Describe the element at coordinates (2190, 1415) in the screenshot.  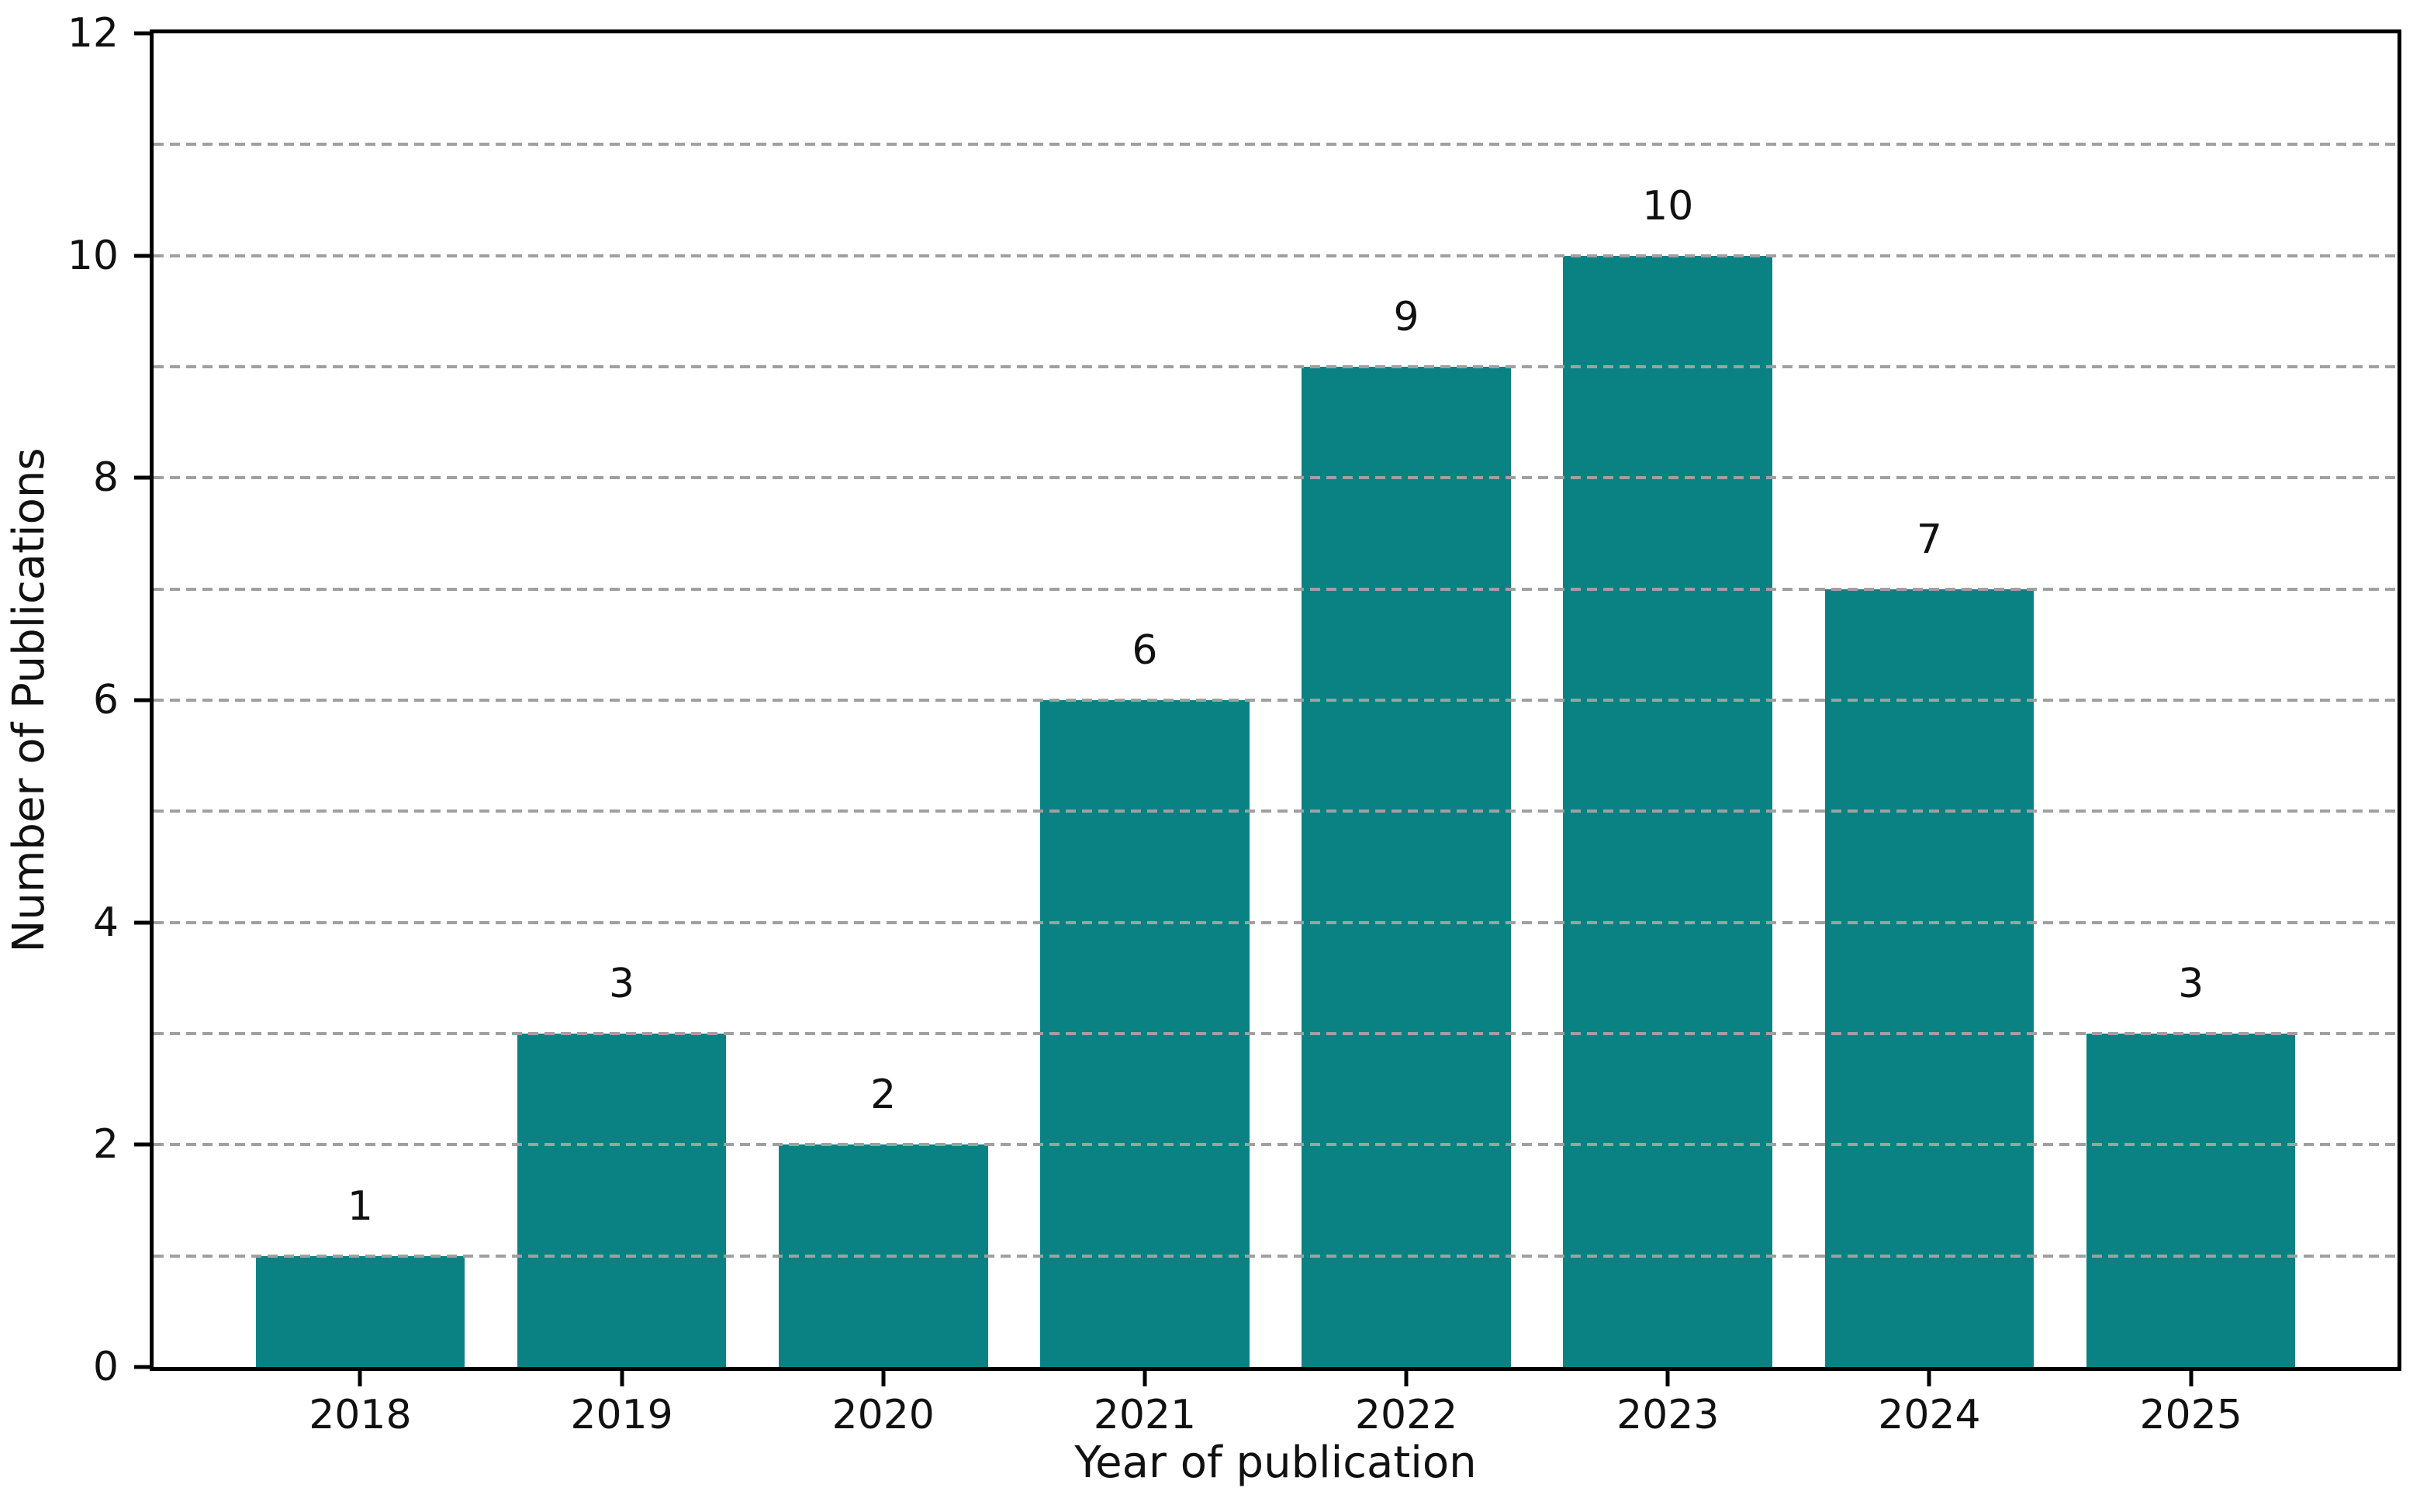
I see `x-tick-label-2025: 2025` at that location.